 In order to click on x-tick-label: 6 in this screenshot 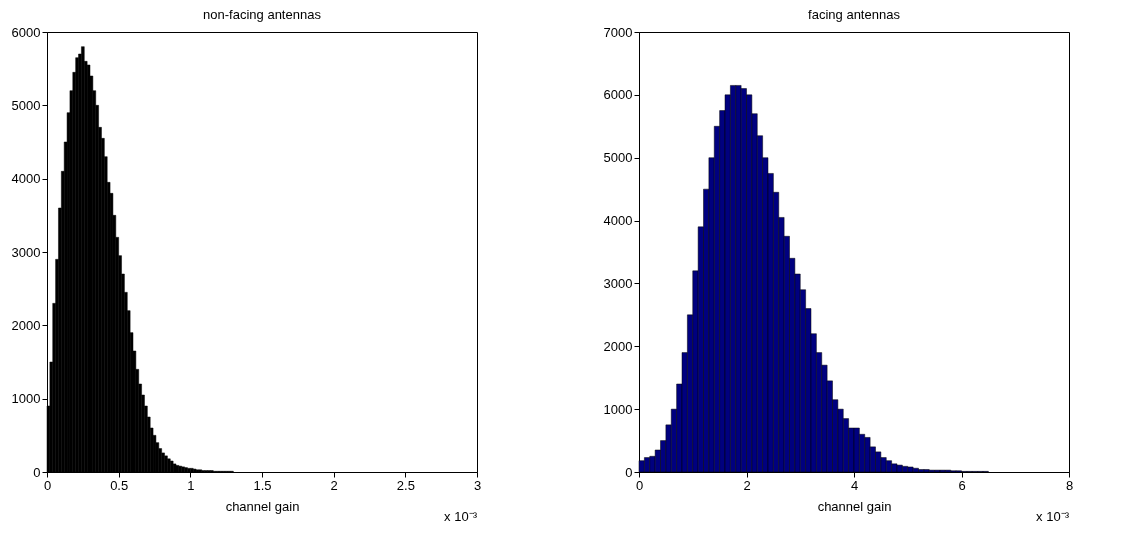, I will do `click(962, 485)`.